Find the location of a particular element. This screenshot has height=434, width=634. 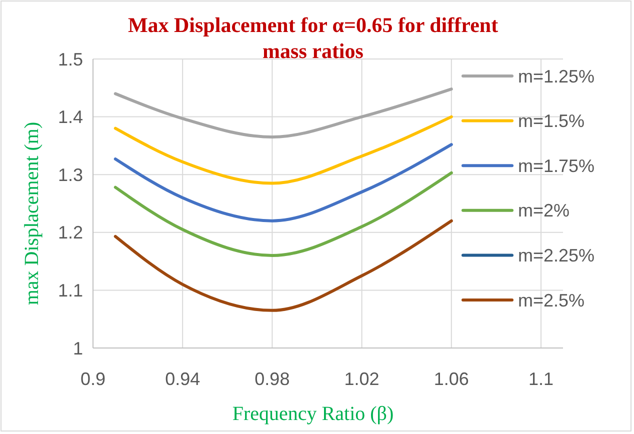

chart-title: Max Displacement for α=0.65 for diffrent mass ratios is located at coordinates (313, 38).